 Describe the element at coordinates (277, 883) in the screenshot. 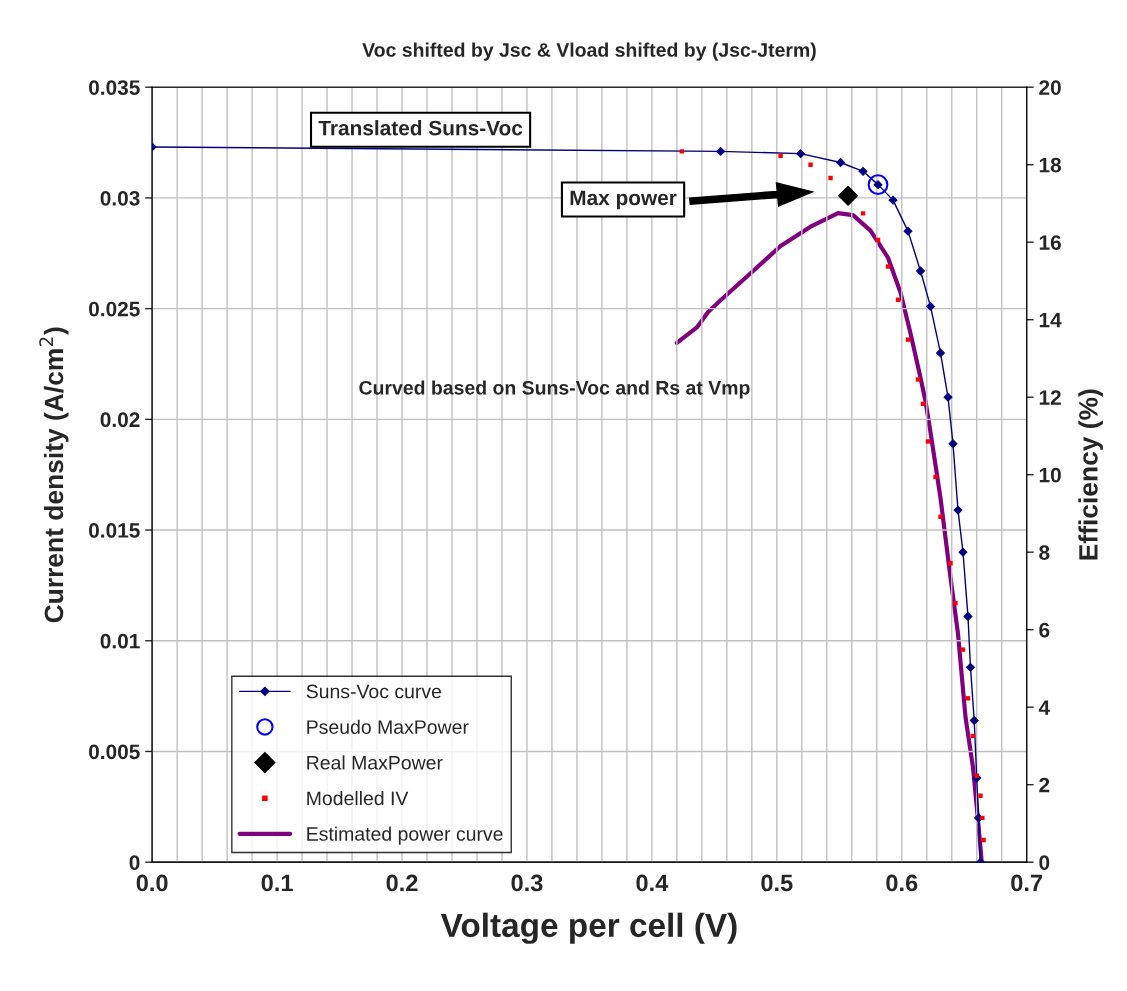

I see `x-tick-label: 0.1` at that location.